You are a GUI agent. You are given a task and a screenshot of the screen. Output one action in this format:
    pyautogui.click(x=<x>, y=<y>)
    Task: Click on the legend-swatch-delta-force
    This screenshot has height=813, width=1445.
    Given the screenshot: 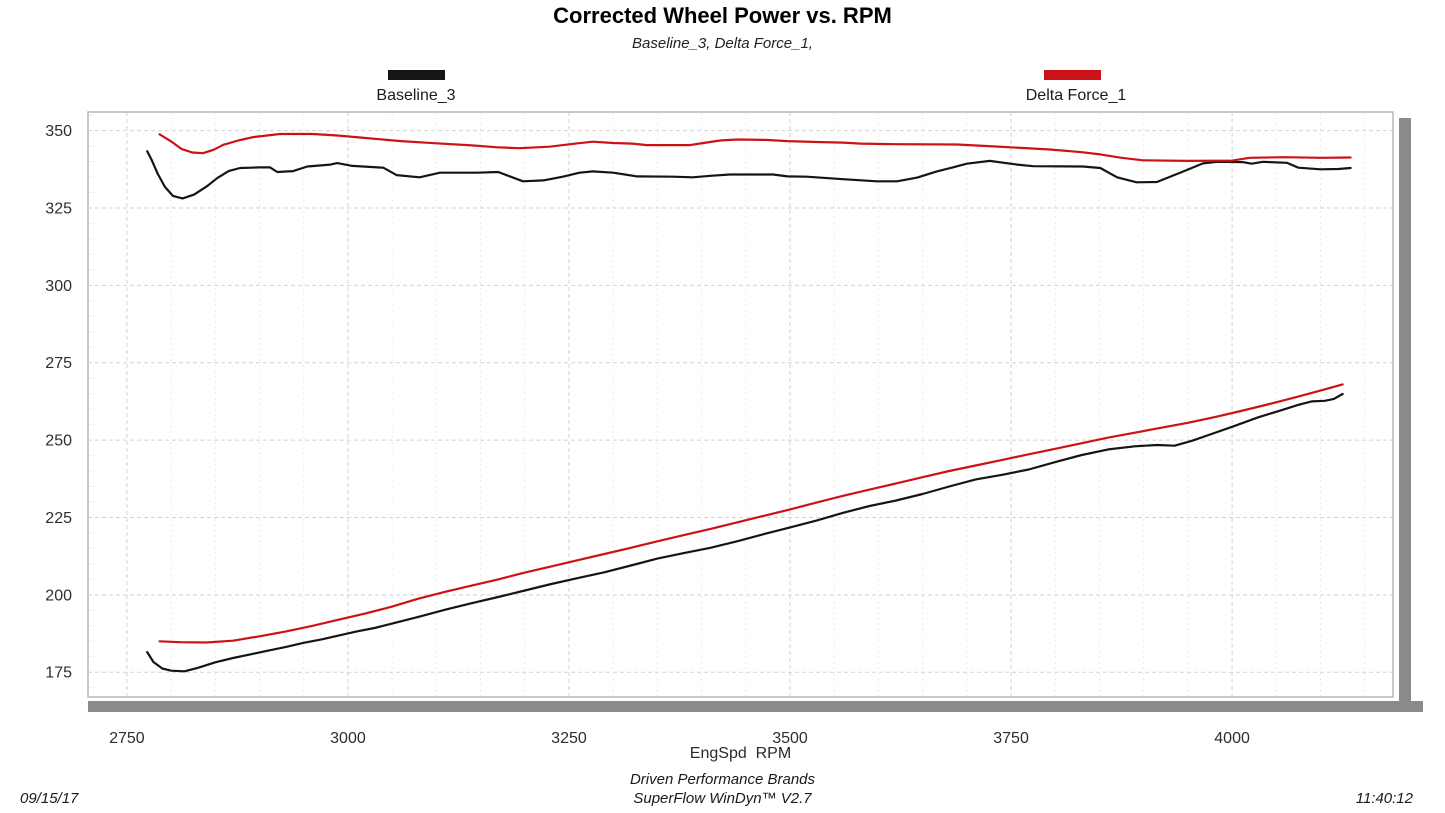 What is the action you would take?
    pyautogui.click(x=1072, y=75)
    